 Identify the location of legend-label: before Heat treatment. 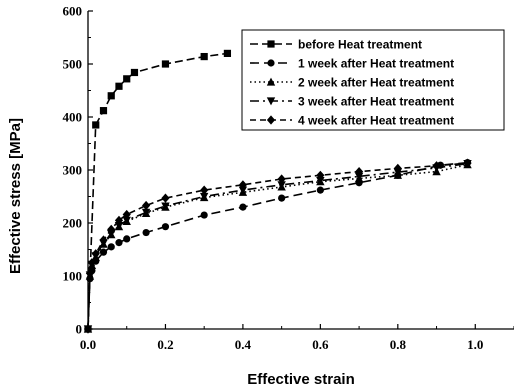
(360, 45).